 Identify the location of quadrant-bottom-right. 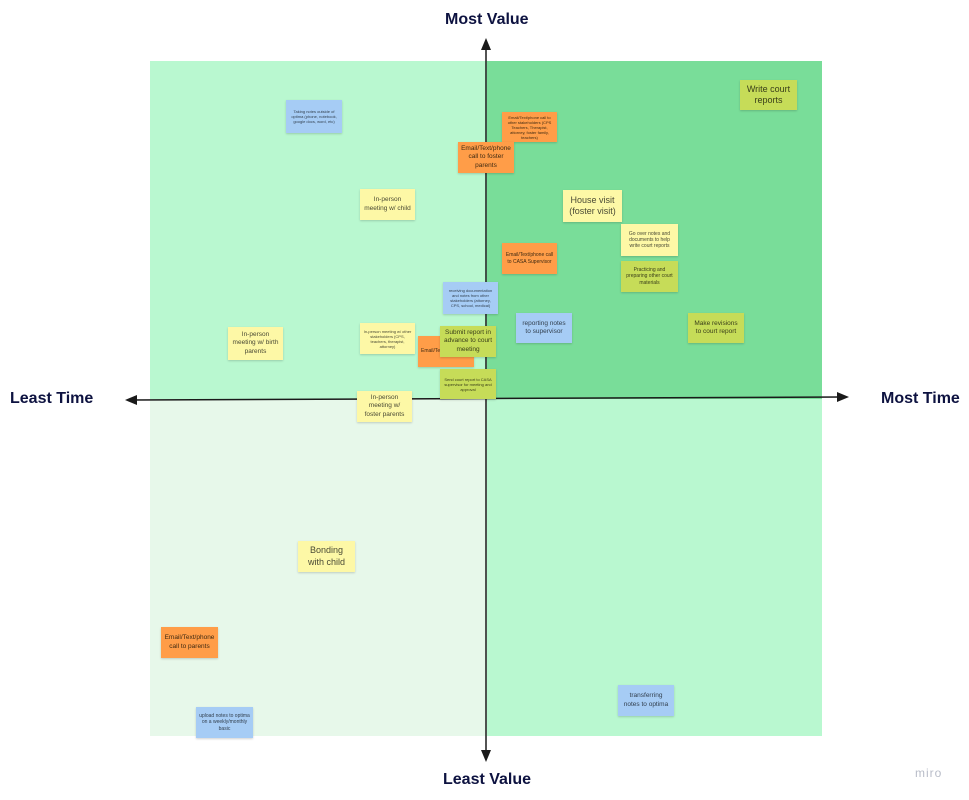
(654, 567).